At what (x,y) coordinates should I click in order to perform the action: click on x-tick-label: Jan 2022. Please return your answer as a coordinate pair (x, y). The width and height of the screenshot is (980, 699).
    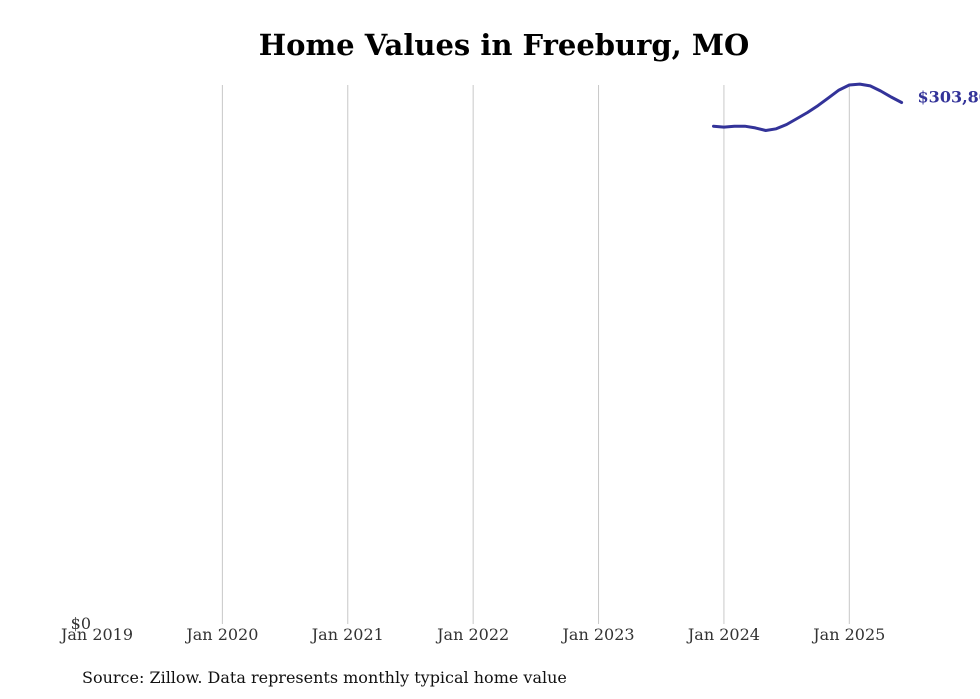
    Looking at the image, I should click on (472, 634).